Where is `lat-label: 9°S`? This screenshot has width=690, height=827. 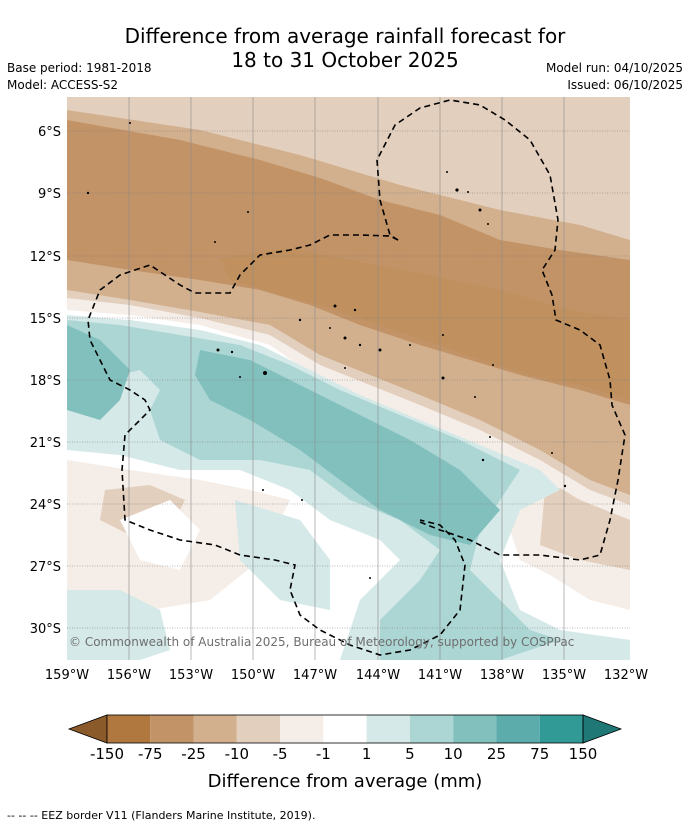
lat-label: 9°S is located at coordinates (49, 194).